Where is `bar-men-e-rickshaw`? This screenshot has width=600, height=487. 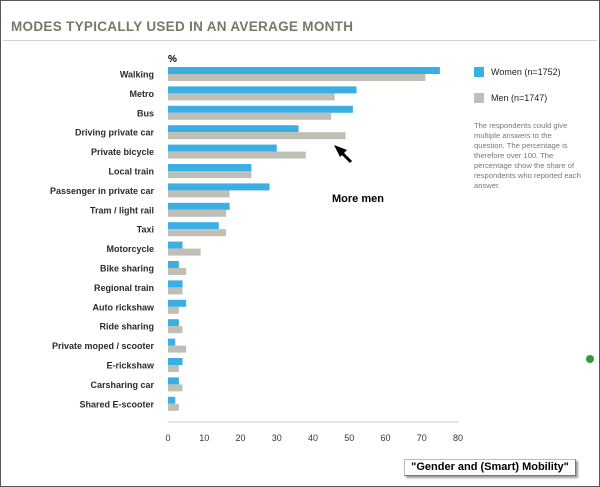
bar-men-e-rickshaw is located at coordinates (173, 368).